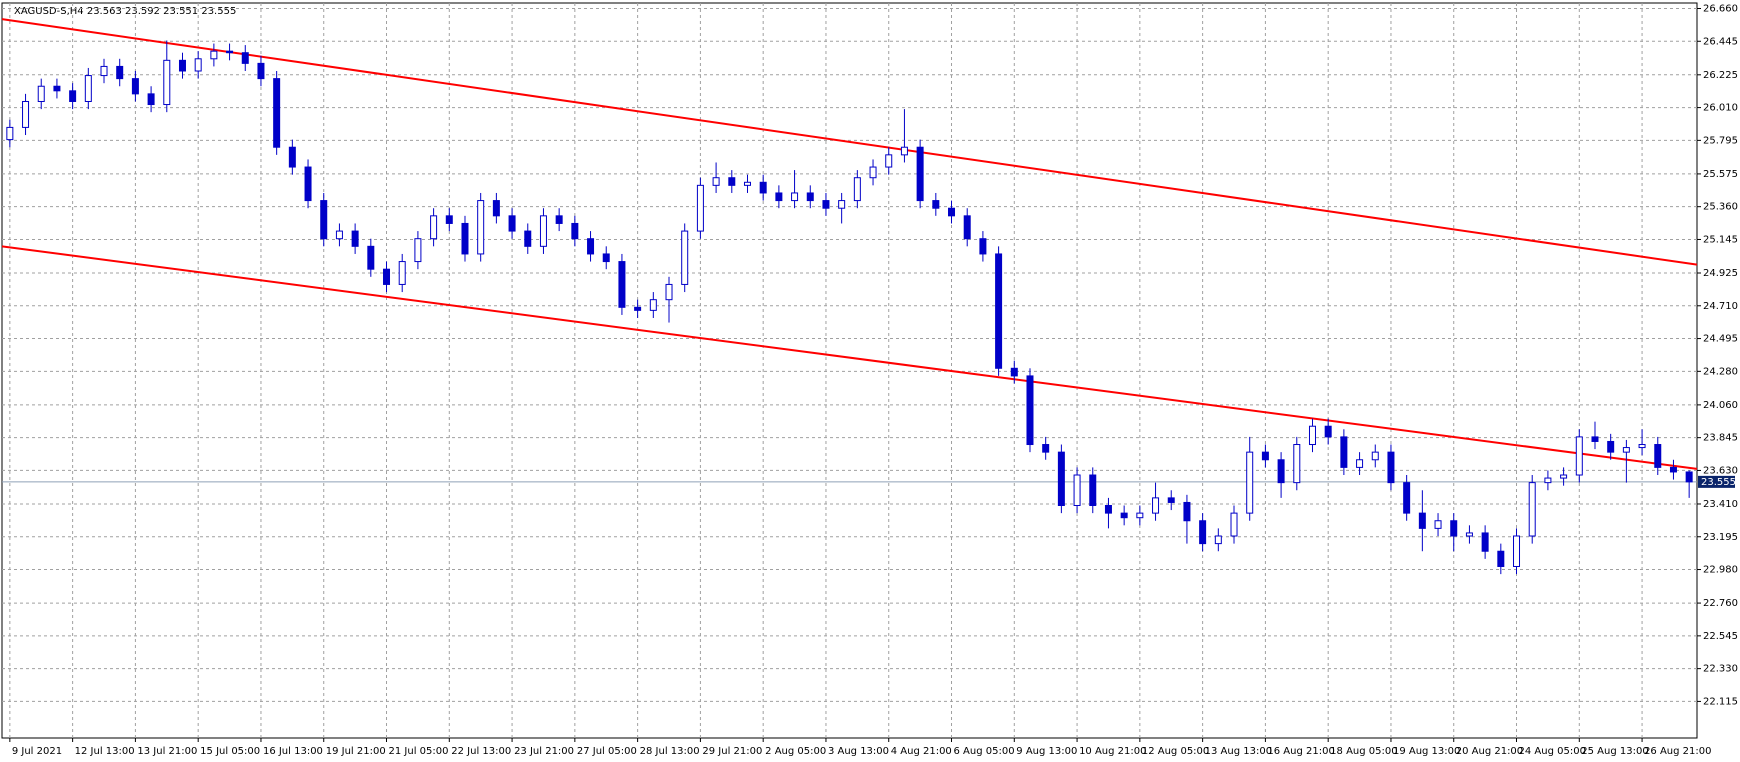 The width and height of the screenshot is (1740, 762). Describe the element at coordinates (1720, 41) in the screenshot. I see `y-tick-label: 26.445` at that location.